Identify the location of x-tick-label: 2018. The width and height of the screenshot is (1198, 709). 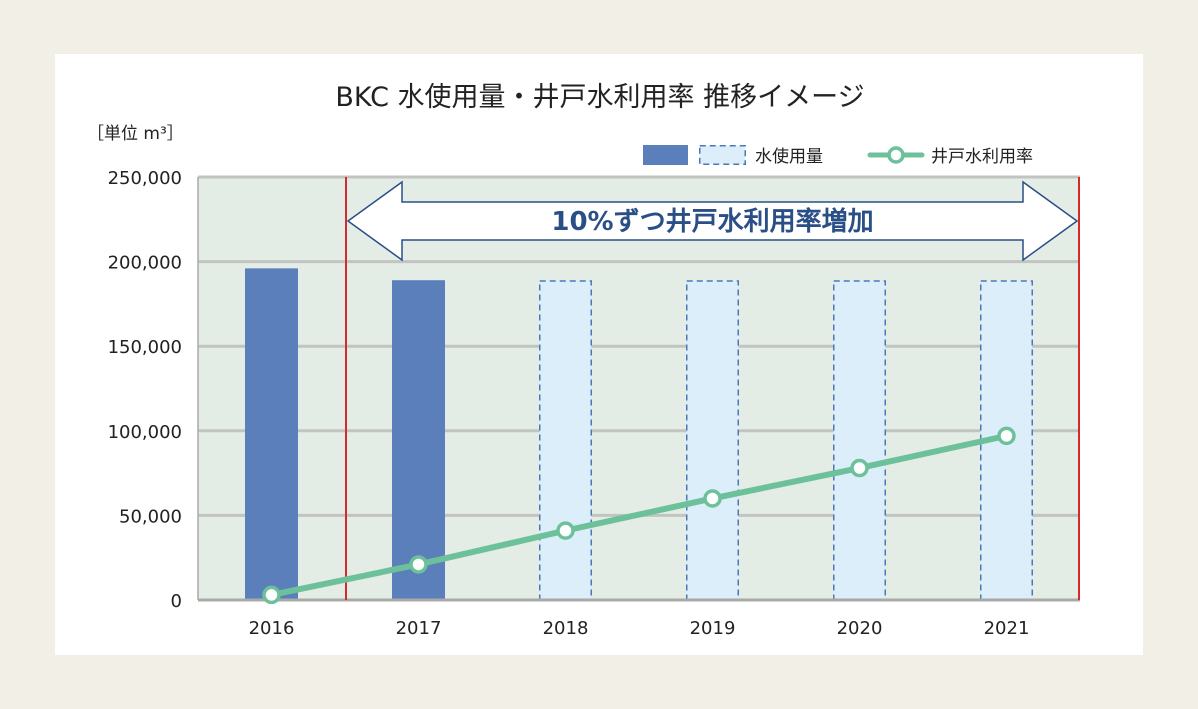
(566, 628).